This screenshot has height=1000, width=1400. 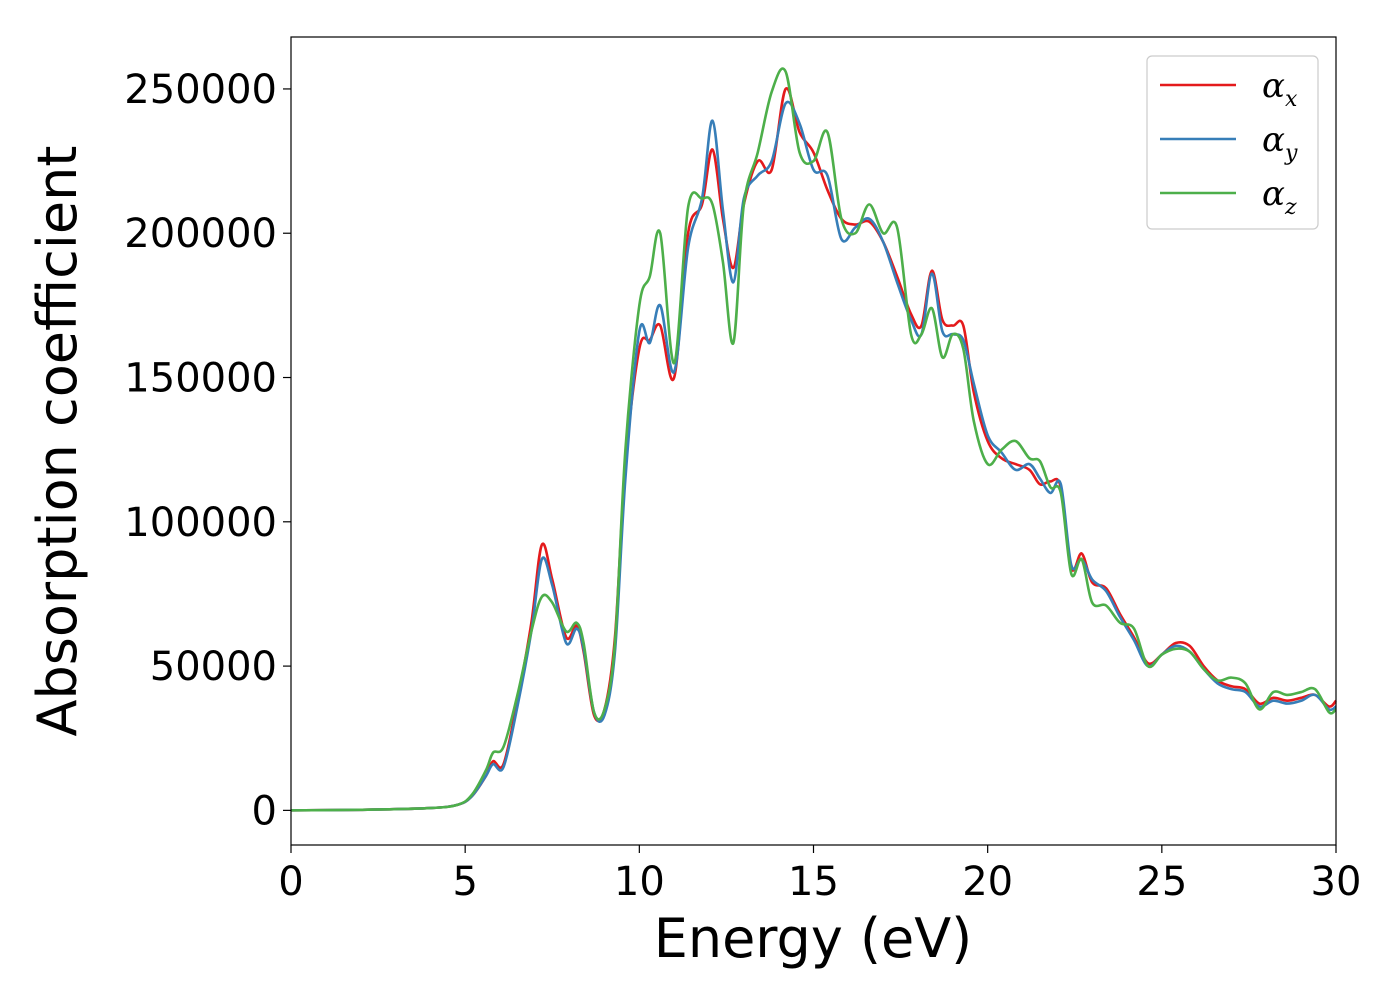 What do you see at coordinates (1232, 142) in the screenshot?
I see `legend-box` at bounding box center [1232, 142].